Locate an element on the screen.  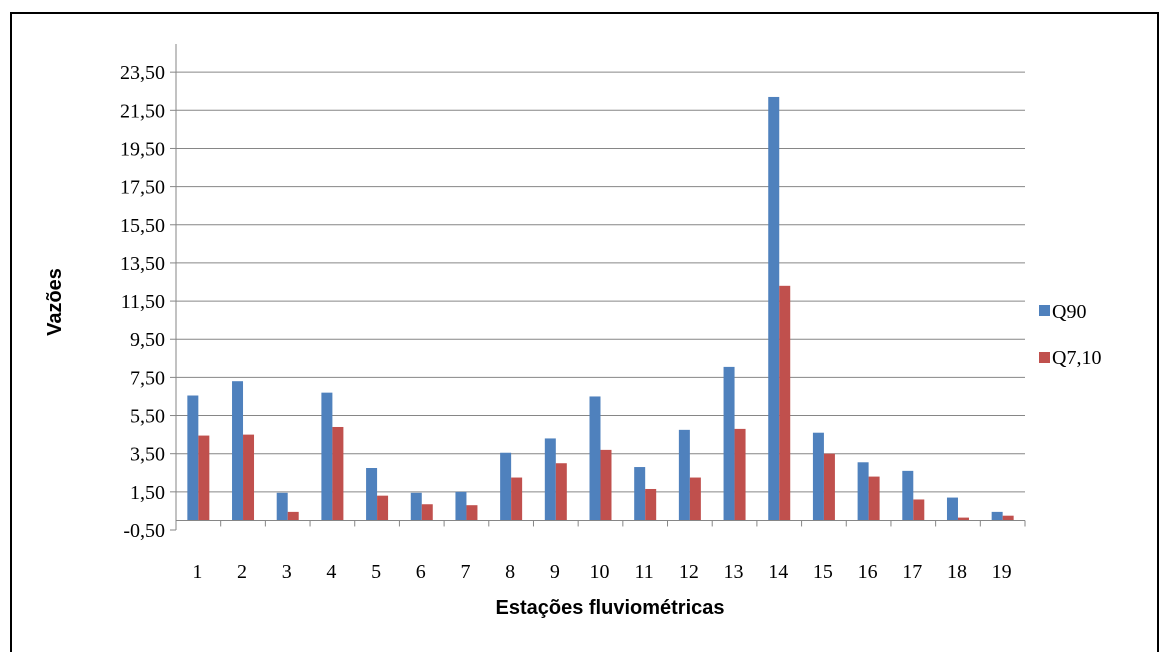
x-tick-label: 5 is located at coordinates (376, 572).